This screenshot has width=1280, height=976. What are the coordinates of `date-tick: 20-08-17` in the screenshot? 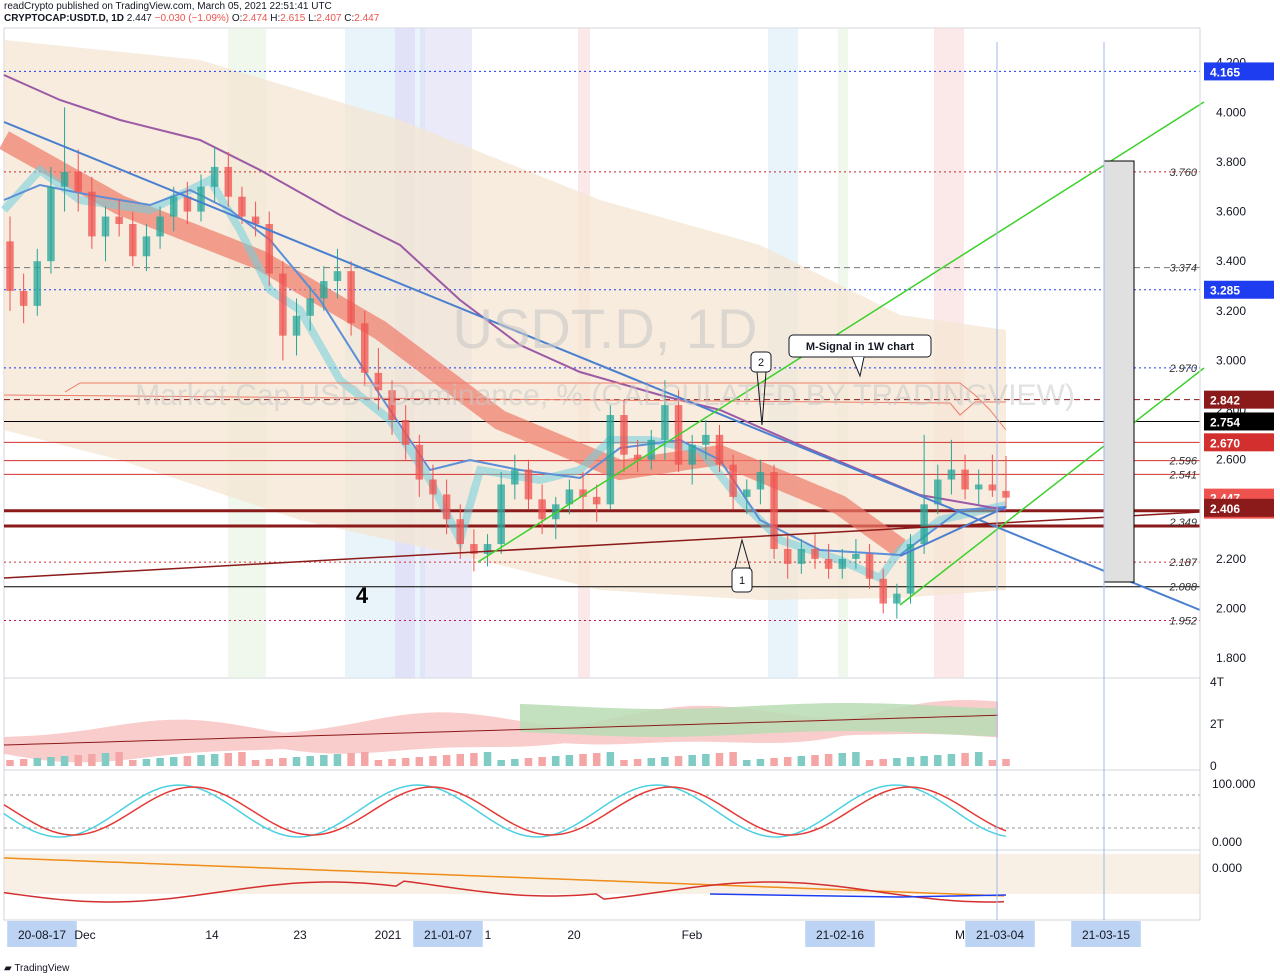 It's located at (42, 935).